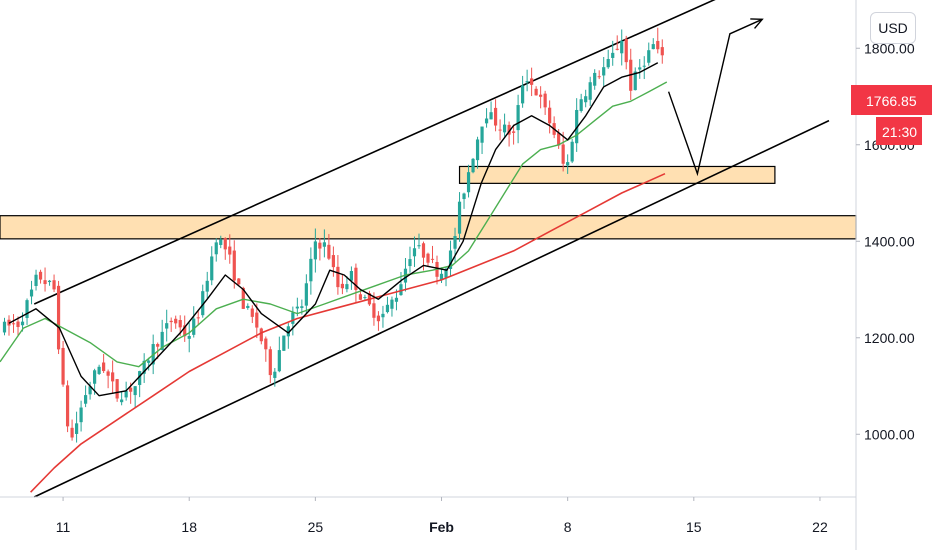 This screenshot has height=550, width=932. Describe the element at coordinates (893, 28) in the screenshot. I see `currency-button: USD` at that location.